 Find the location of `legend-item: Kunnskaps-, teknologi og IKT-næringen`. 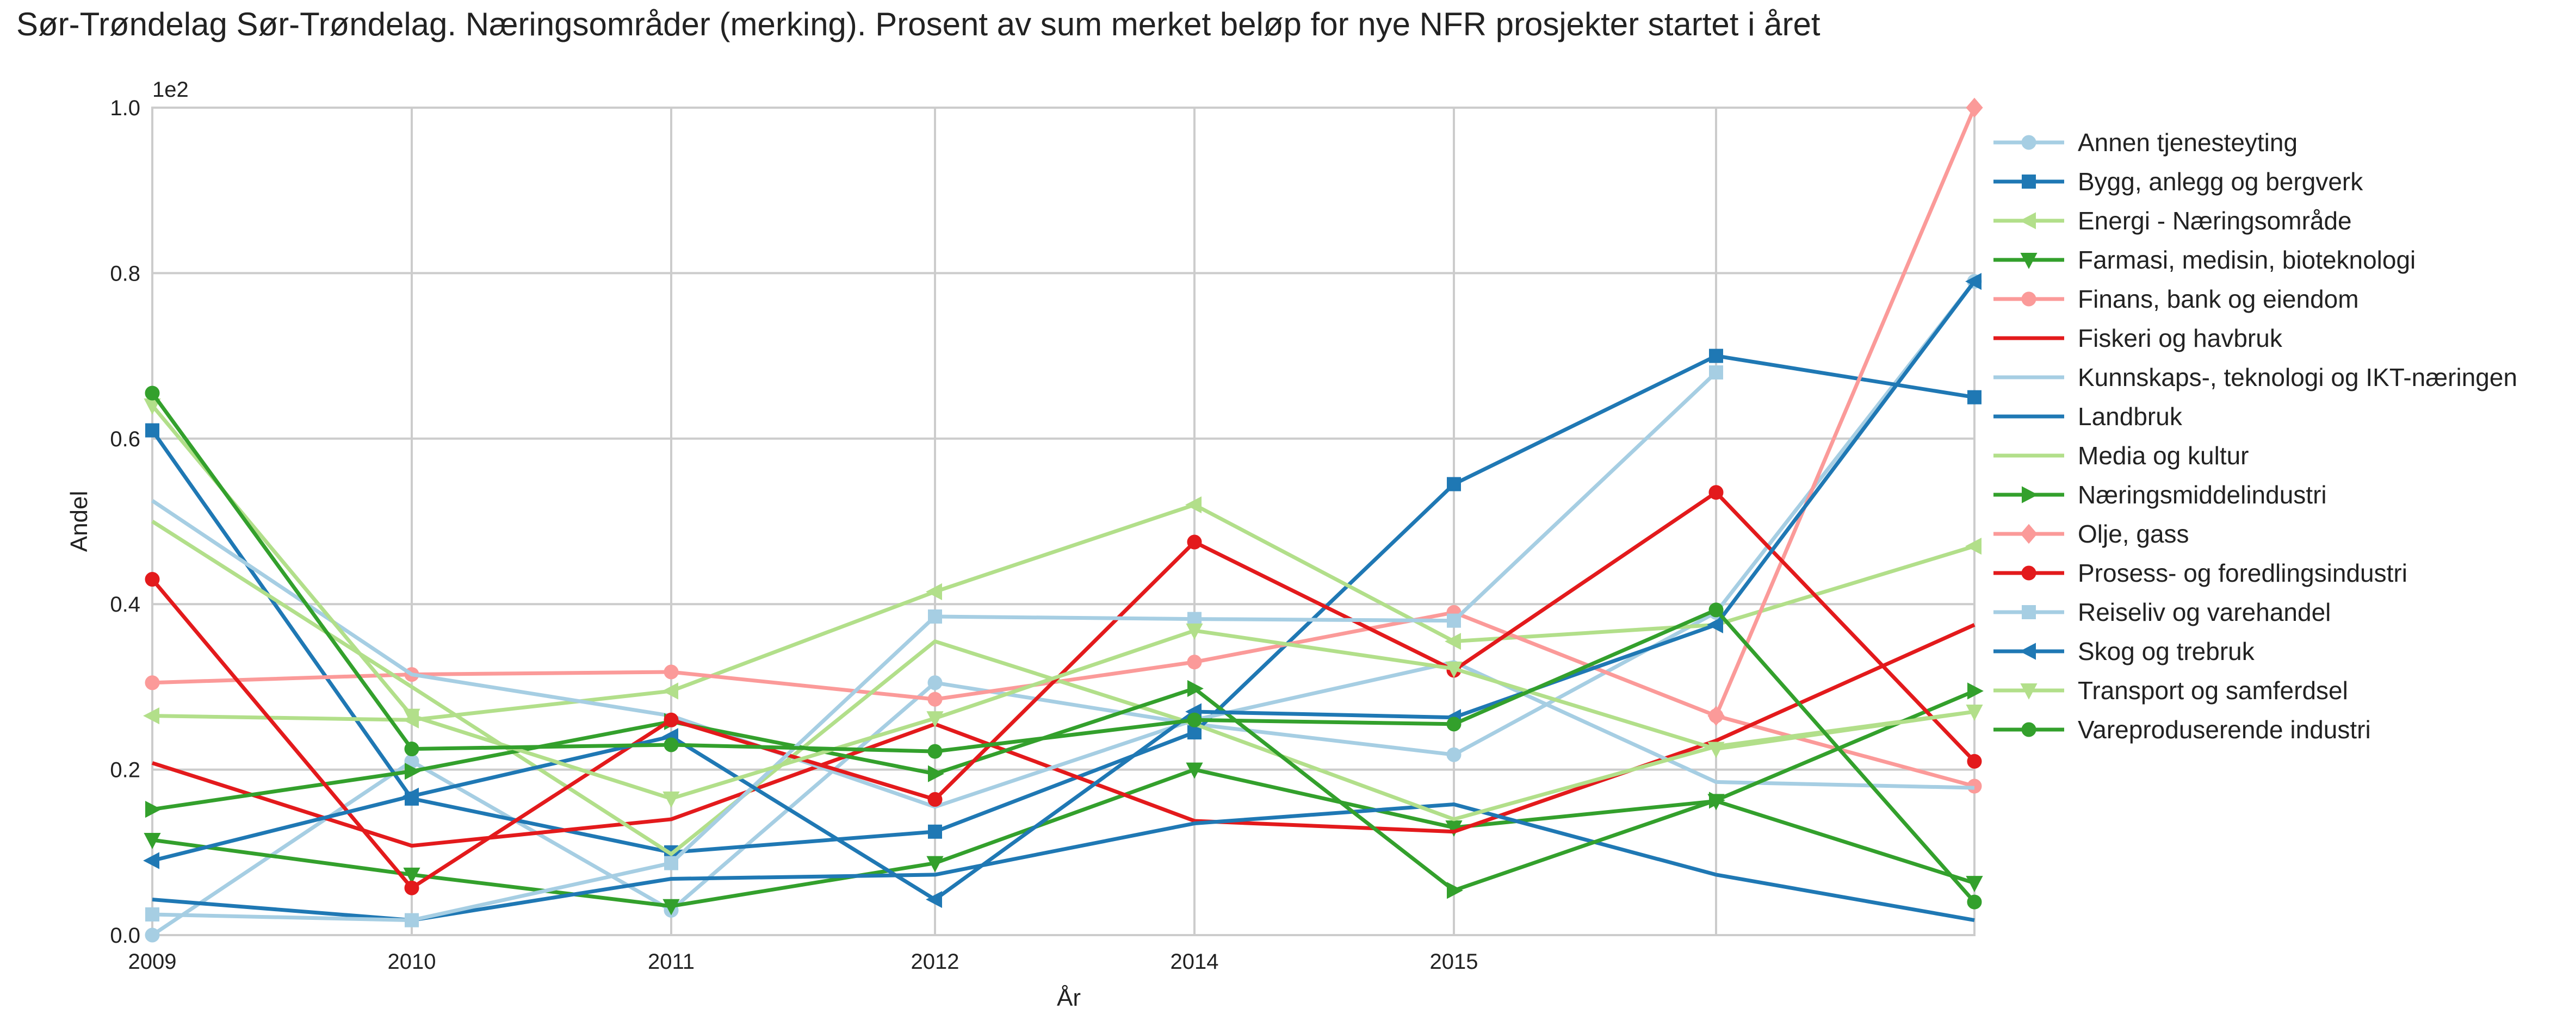

legend-item: Kunnskaps-, teknologi og IKT-næringen is located at coordinates (2255, 377).